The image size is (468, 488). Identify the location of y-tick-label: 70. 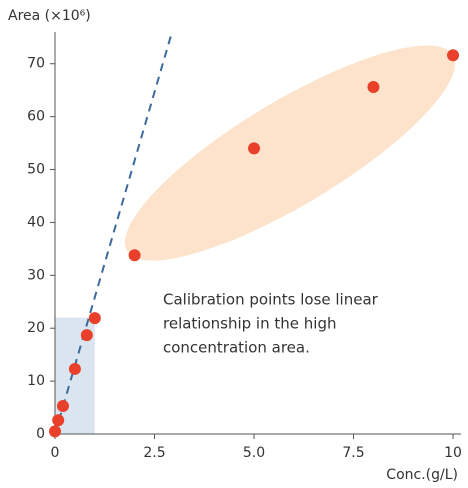
(36, 64).